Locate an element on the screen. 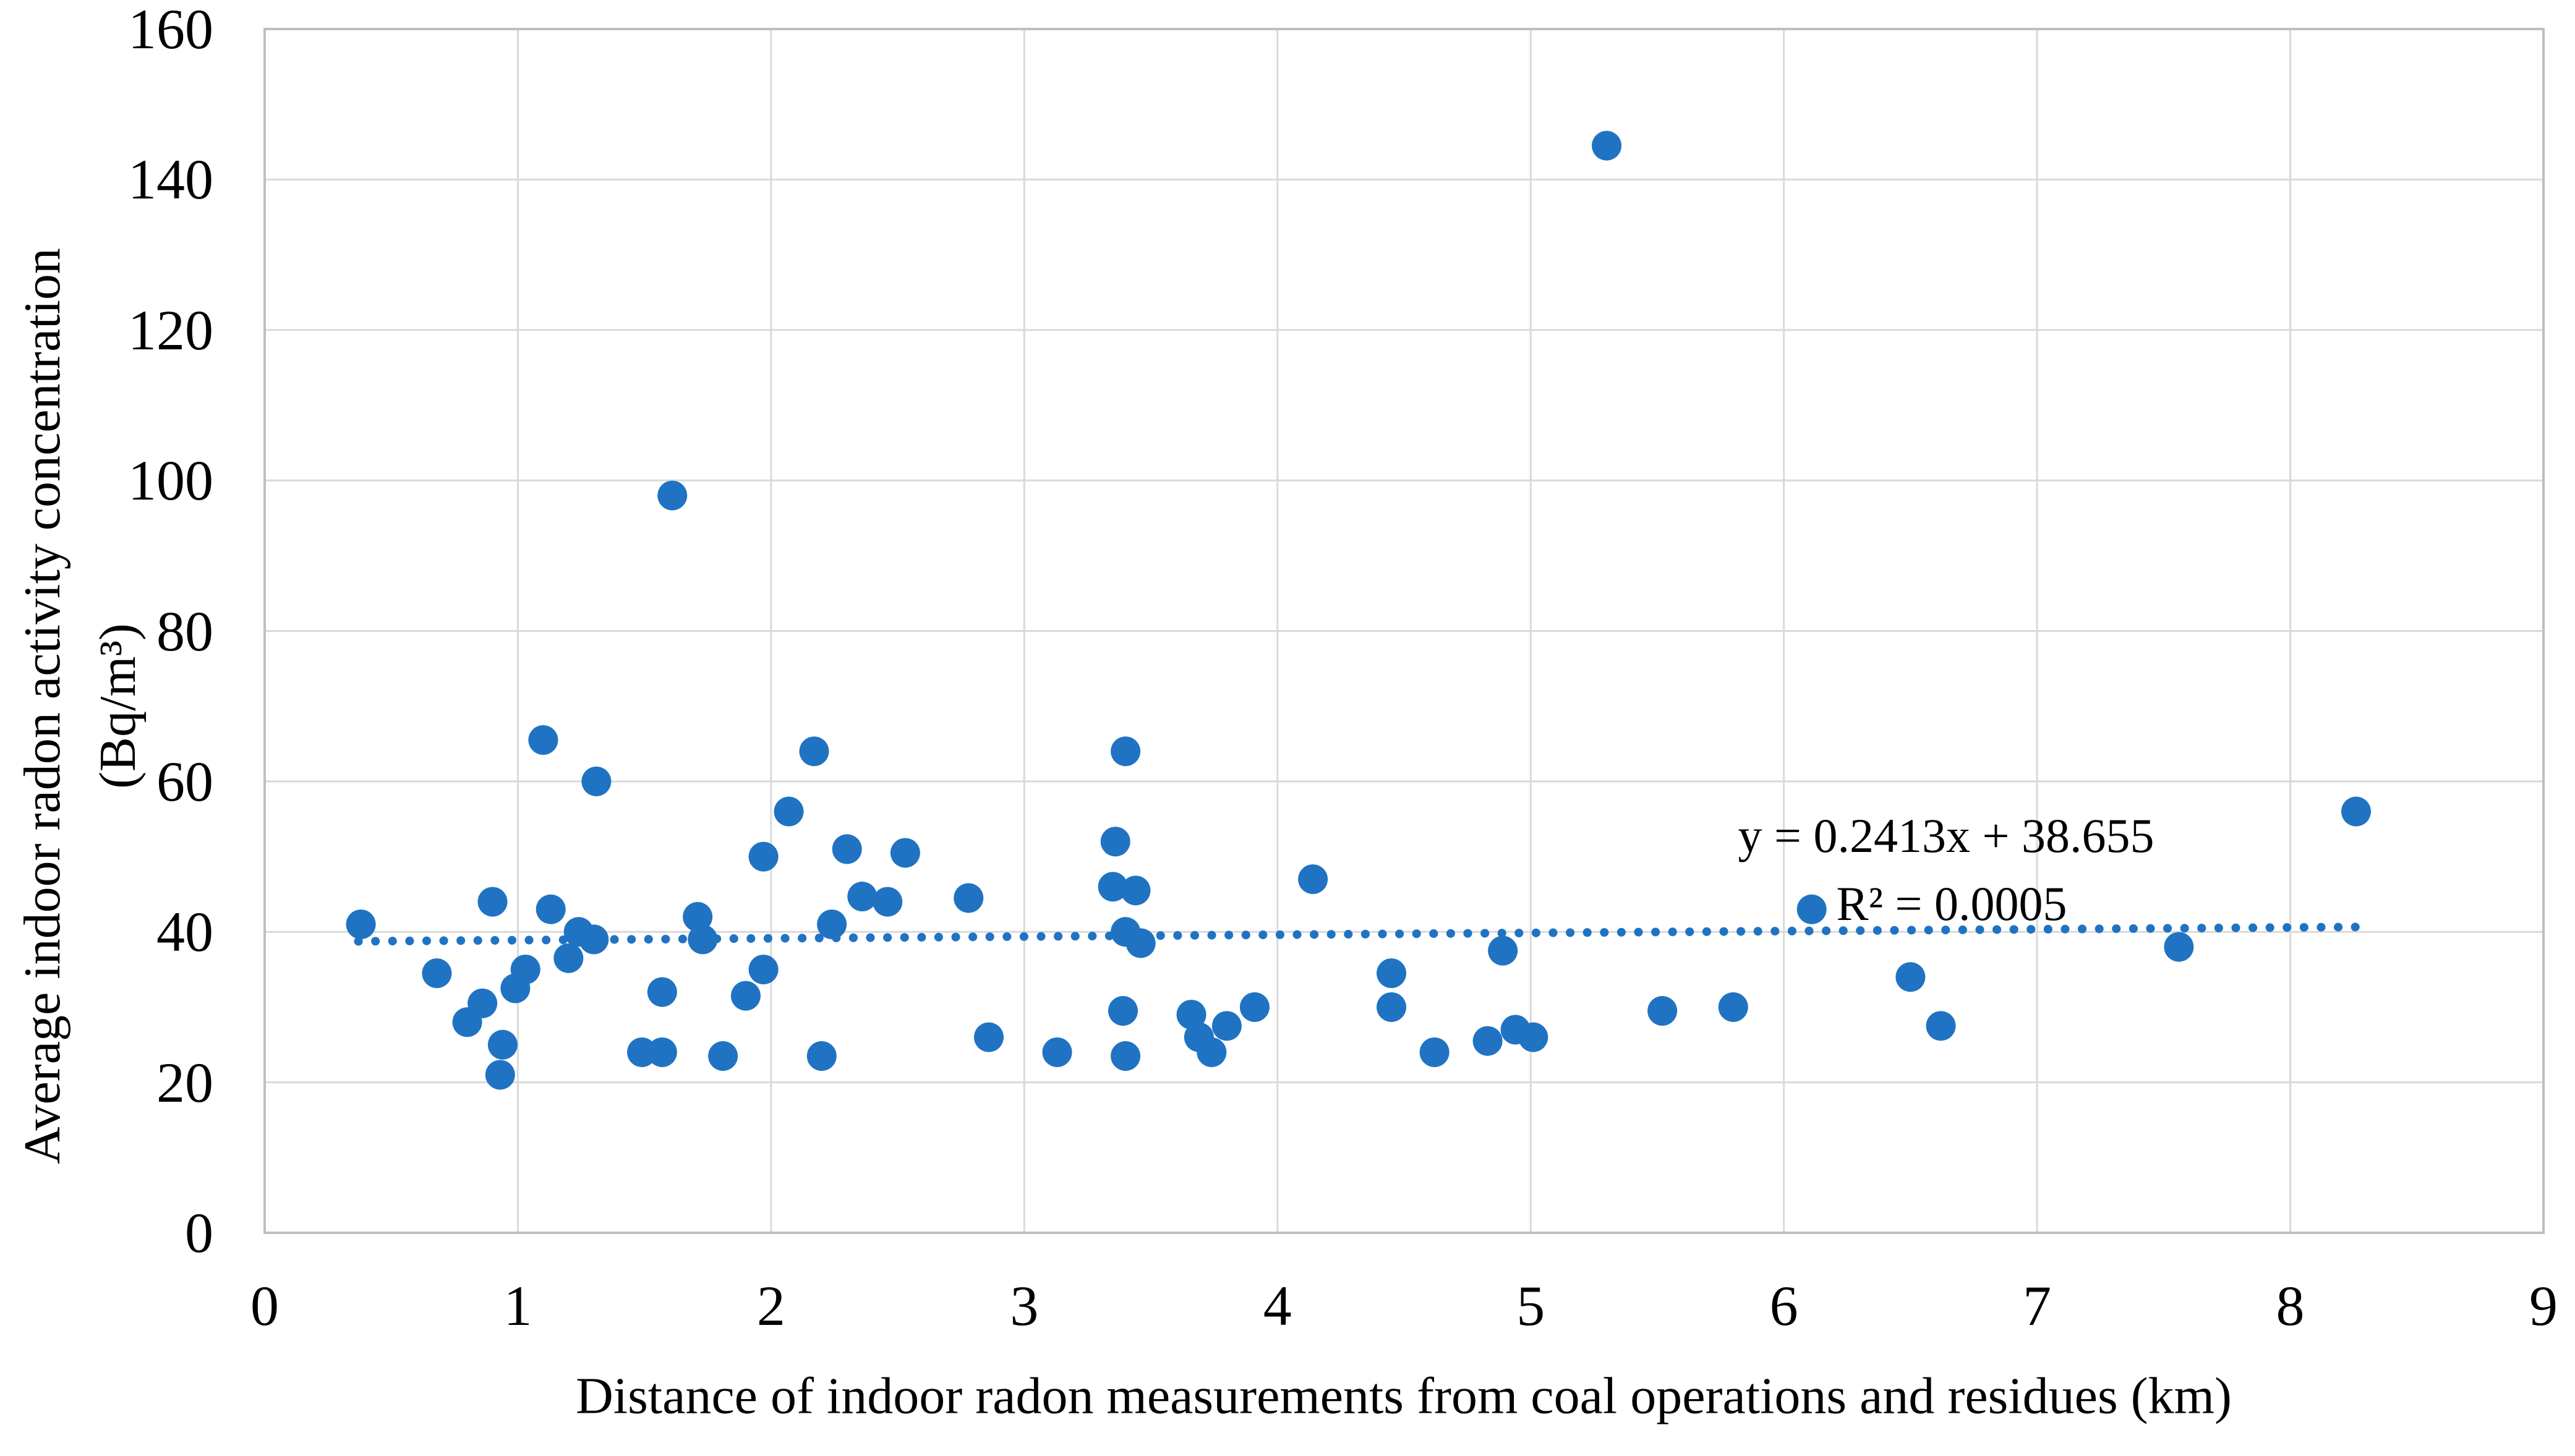  y-tick-label: 60 is located at coordinates (184, 781).